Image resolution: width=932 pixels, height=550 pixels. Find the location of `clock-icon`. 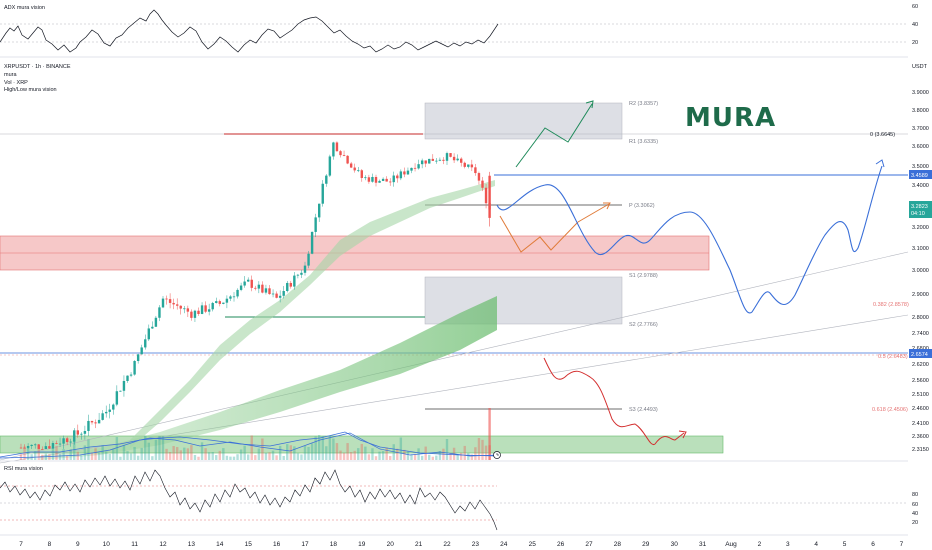

clock-icon is located at coordinates (497, 455).